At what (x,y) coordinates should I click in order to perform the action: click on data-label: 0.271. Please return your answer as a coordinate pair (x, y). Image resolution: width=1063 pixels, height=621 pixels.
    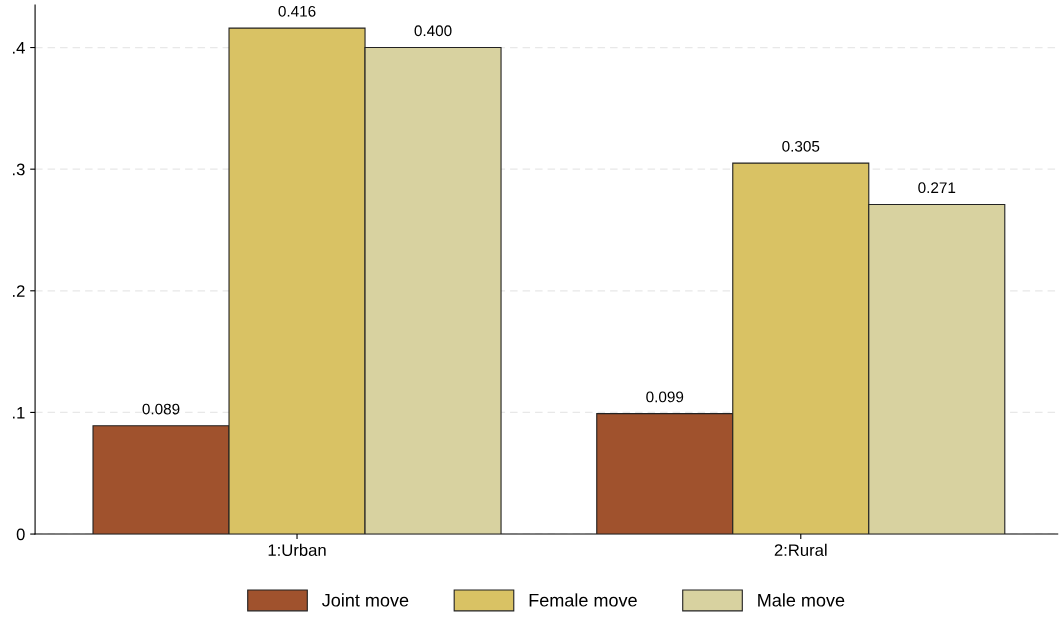
    Looking at the image, I should click on (937, 188).